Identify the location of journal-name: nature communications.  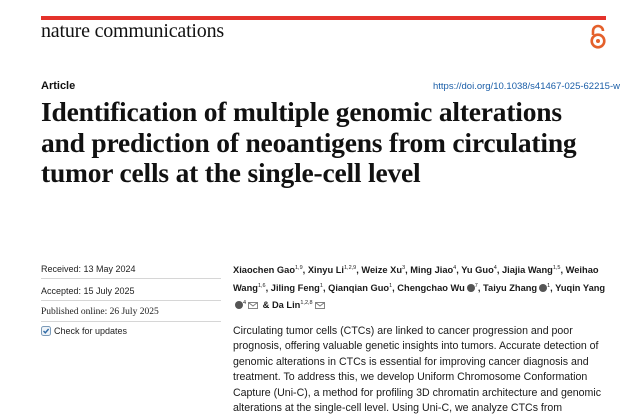
(132, 31).